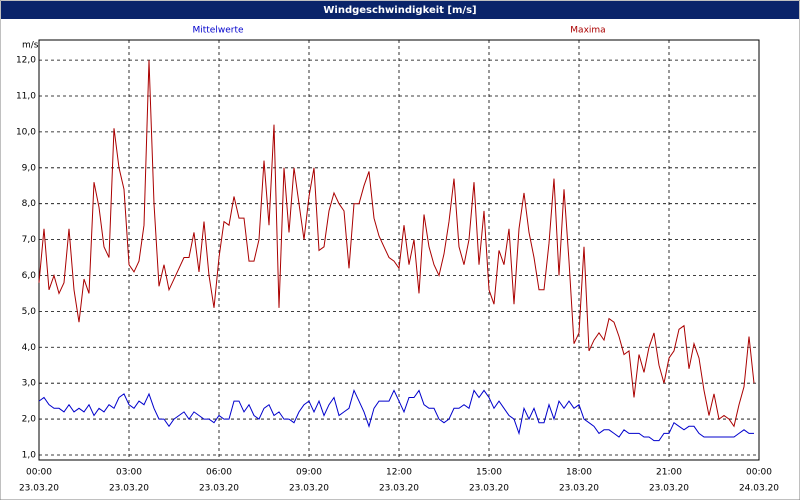  What do you see at coordinates (579, 473) in the screenshot?
I see `x-tick-label: 18:00` at bounding box center [579, 473].